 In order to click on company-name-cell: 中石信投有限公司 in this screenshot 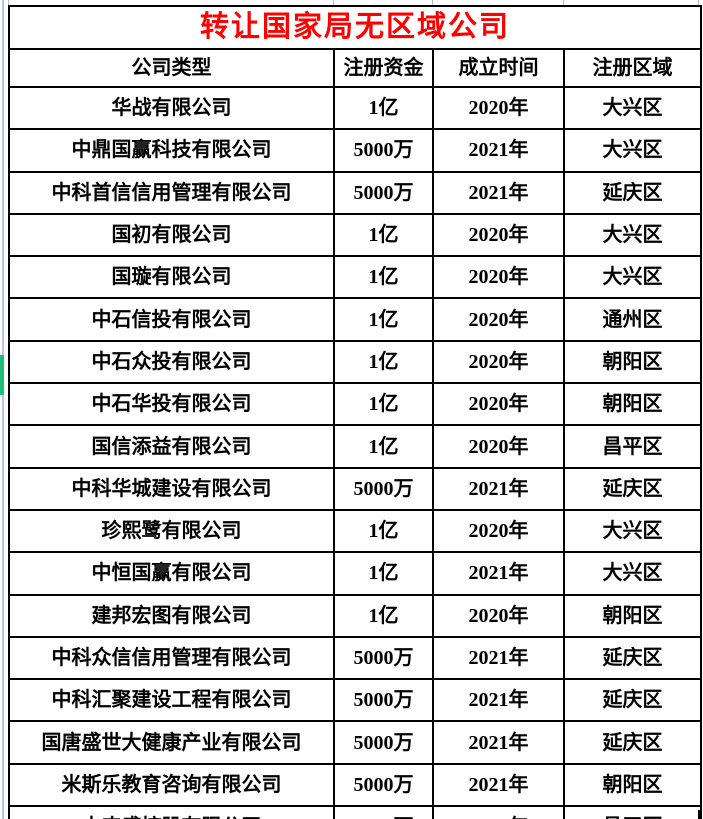, I will do `click(171, 319)`.